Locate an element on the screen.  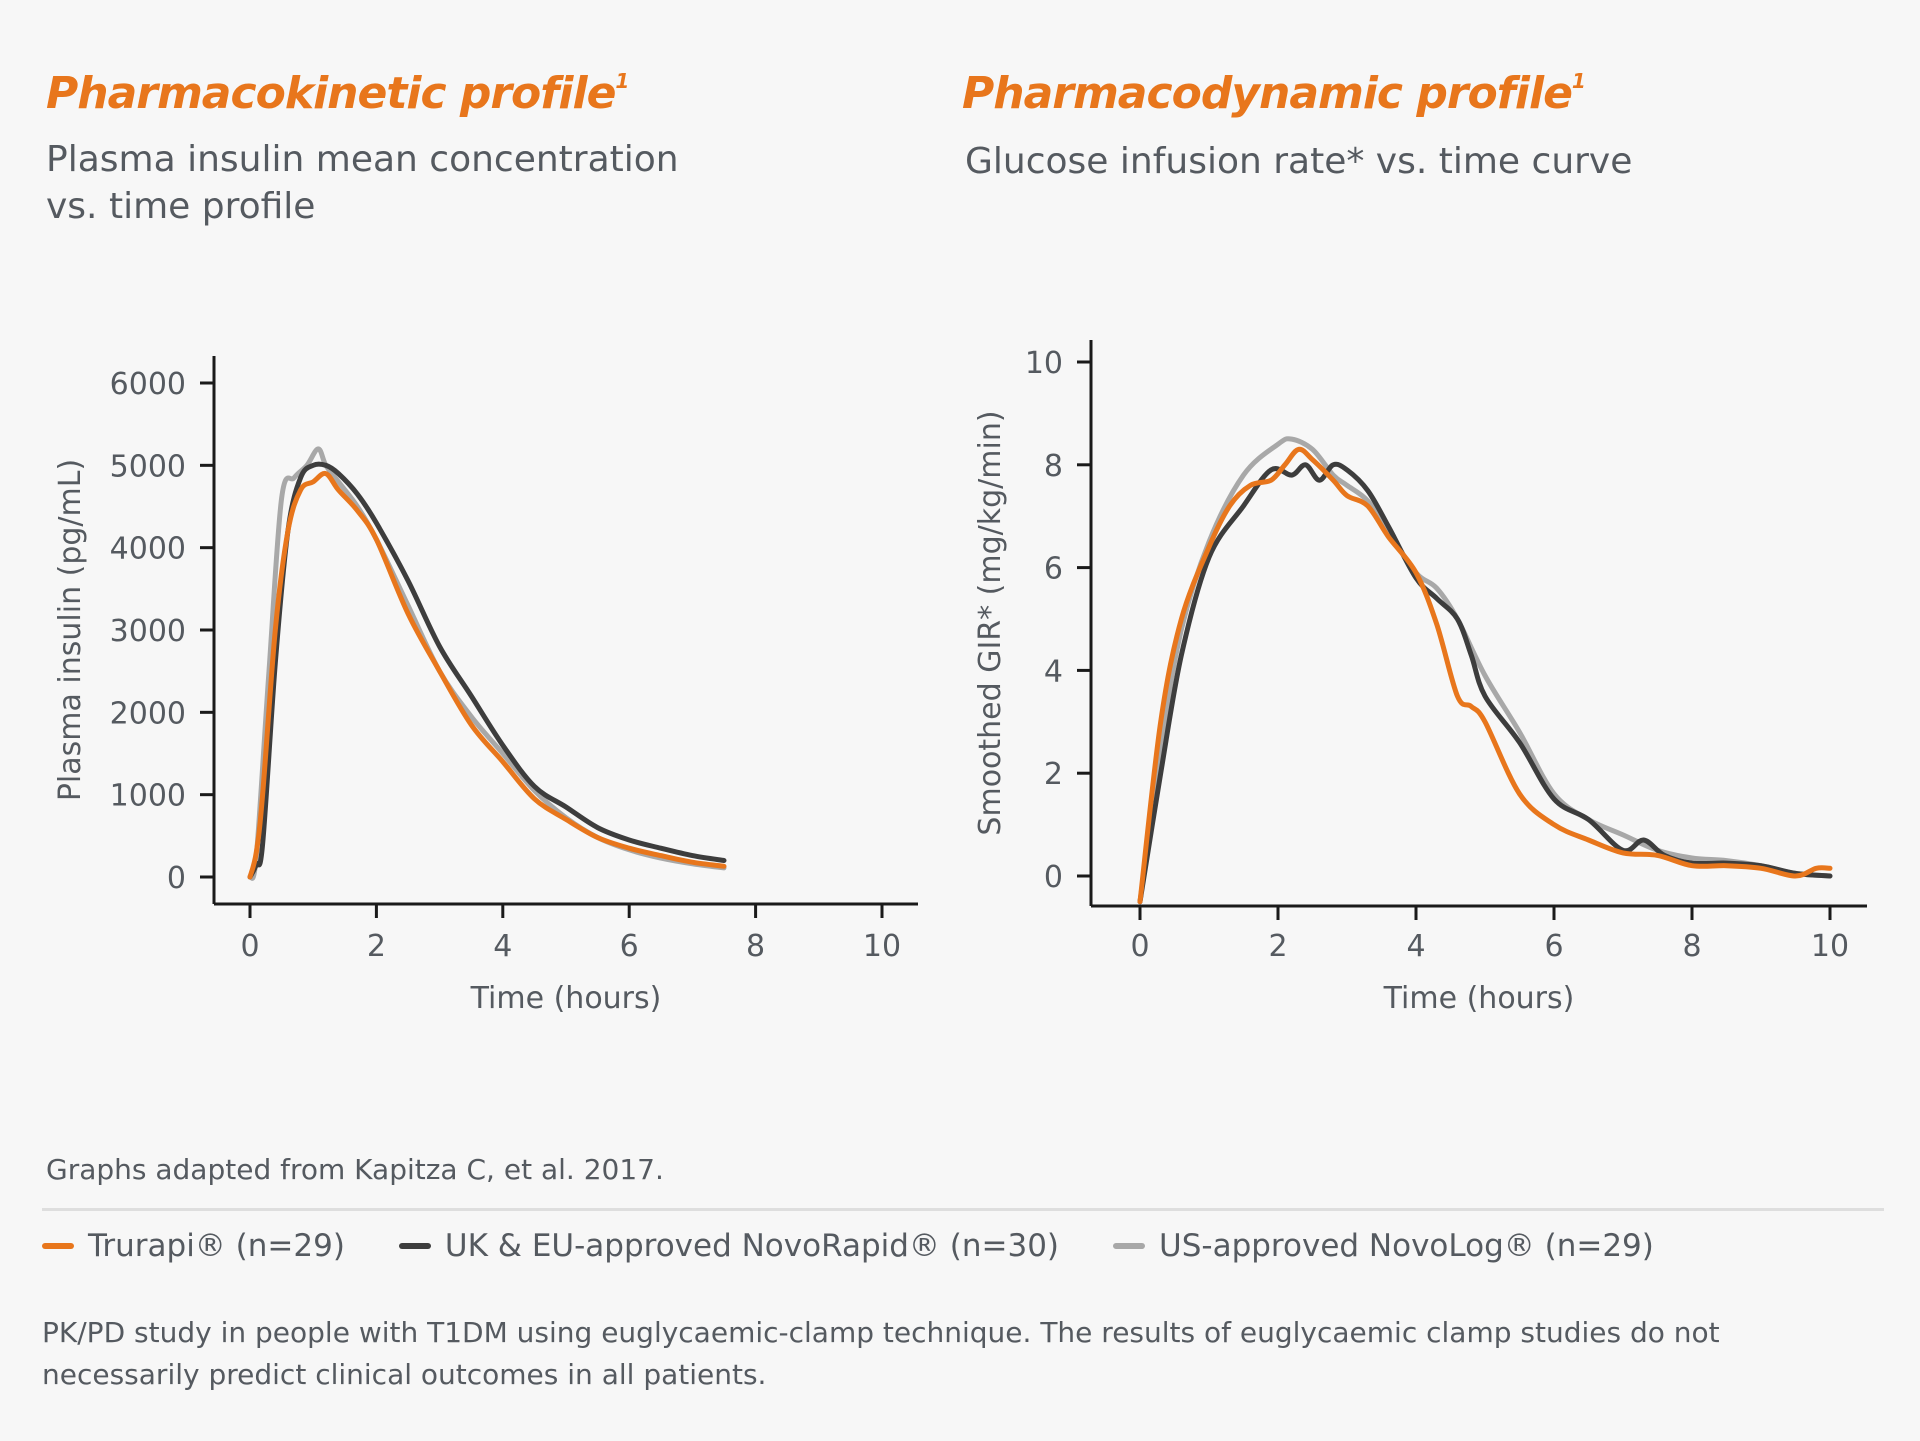
pk-y-tick-label: 1000 is located at coordinates (148, 796).